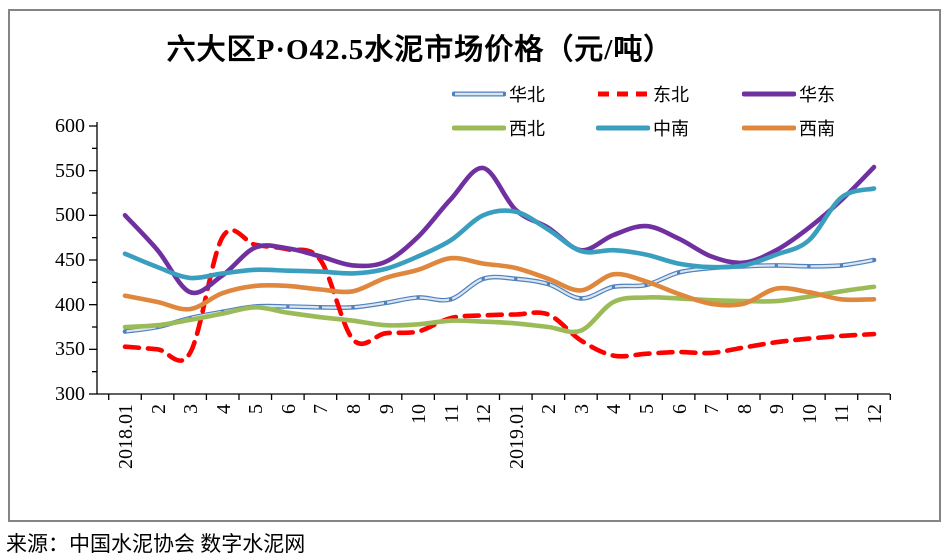  Describe the element at coordinates (817, 129) in the screenshot. I see `legend-label: 西南` at that location.